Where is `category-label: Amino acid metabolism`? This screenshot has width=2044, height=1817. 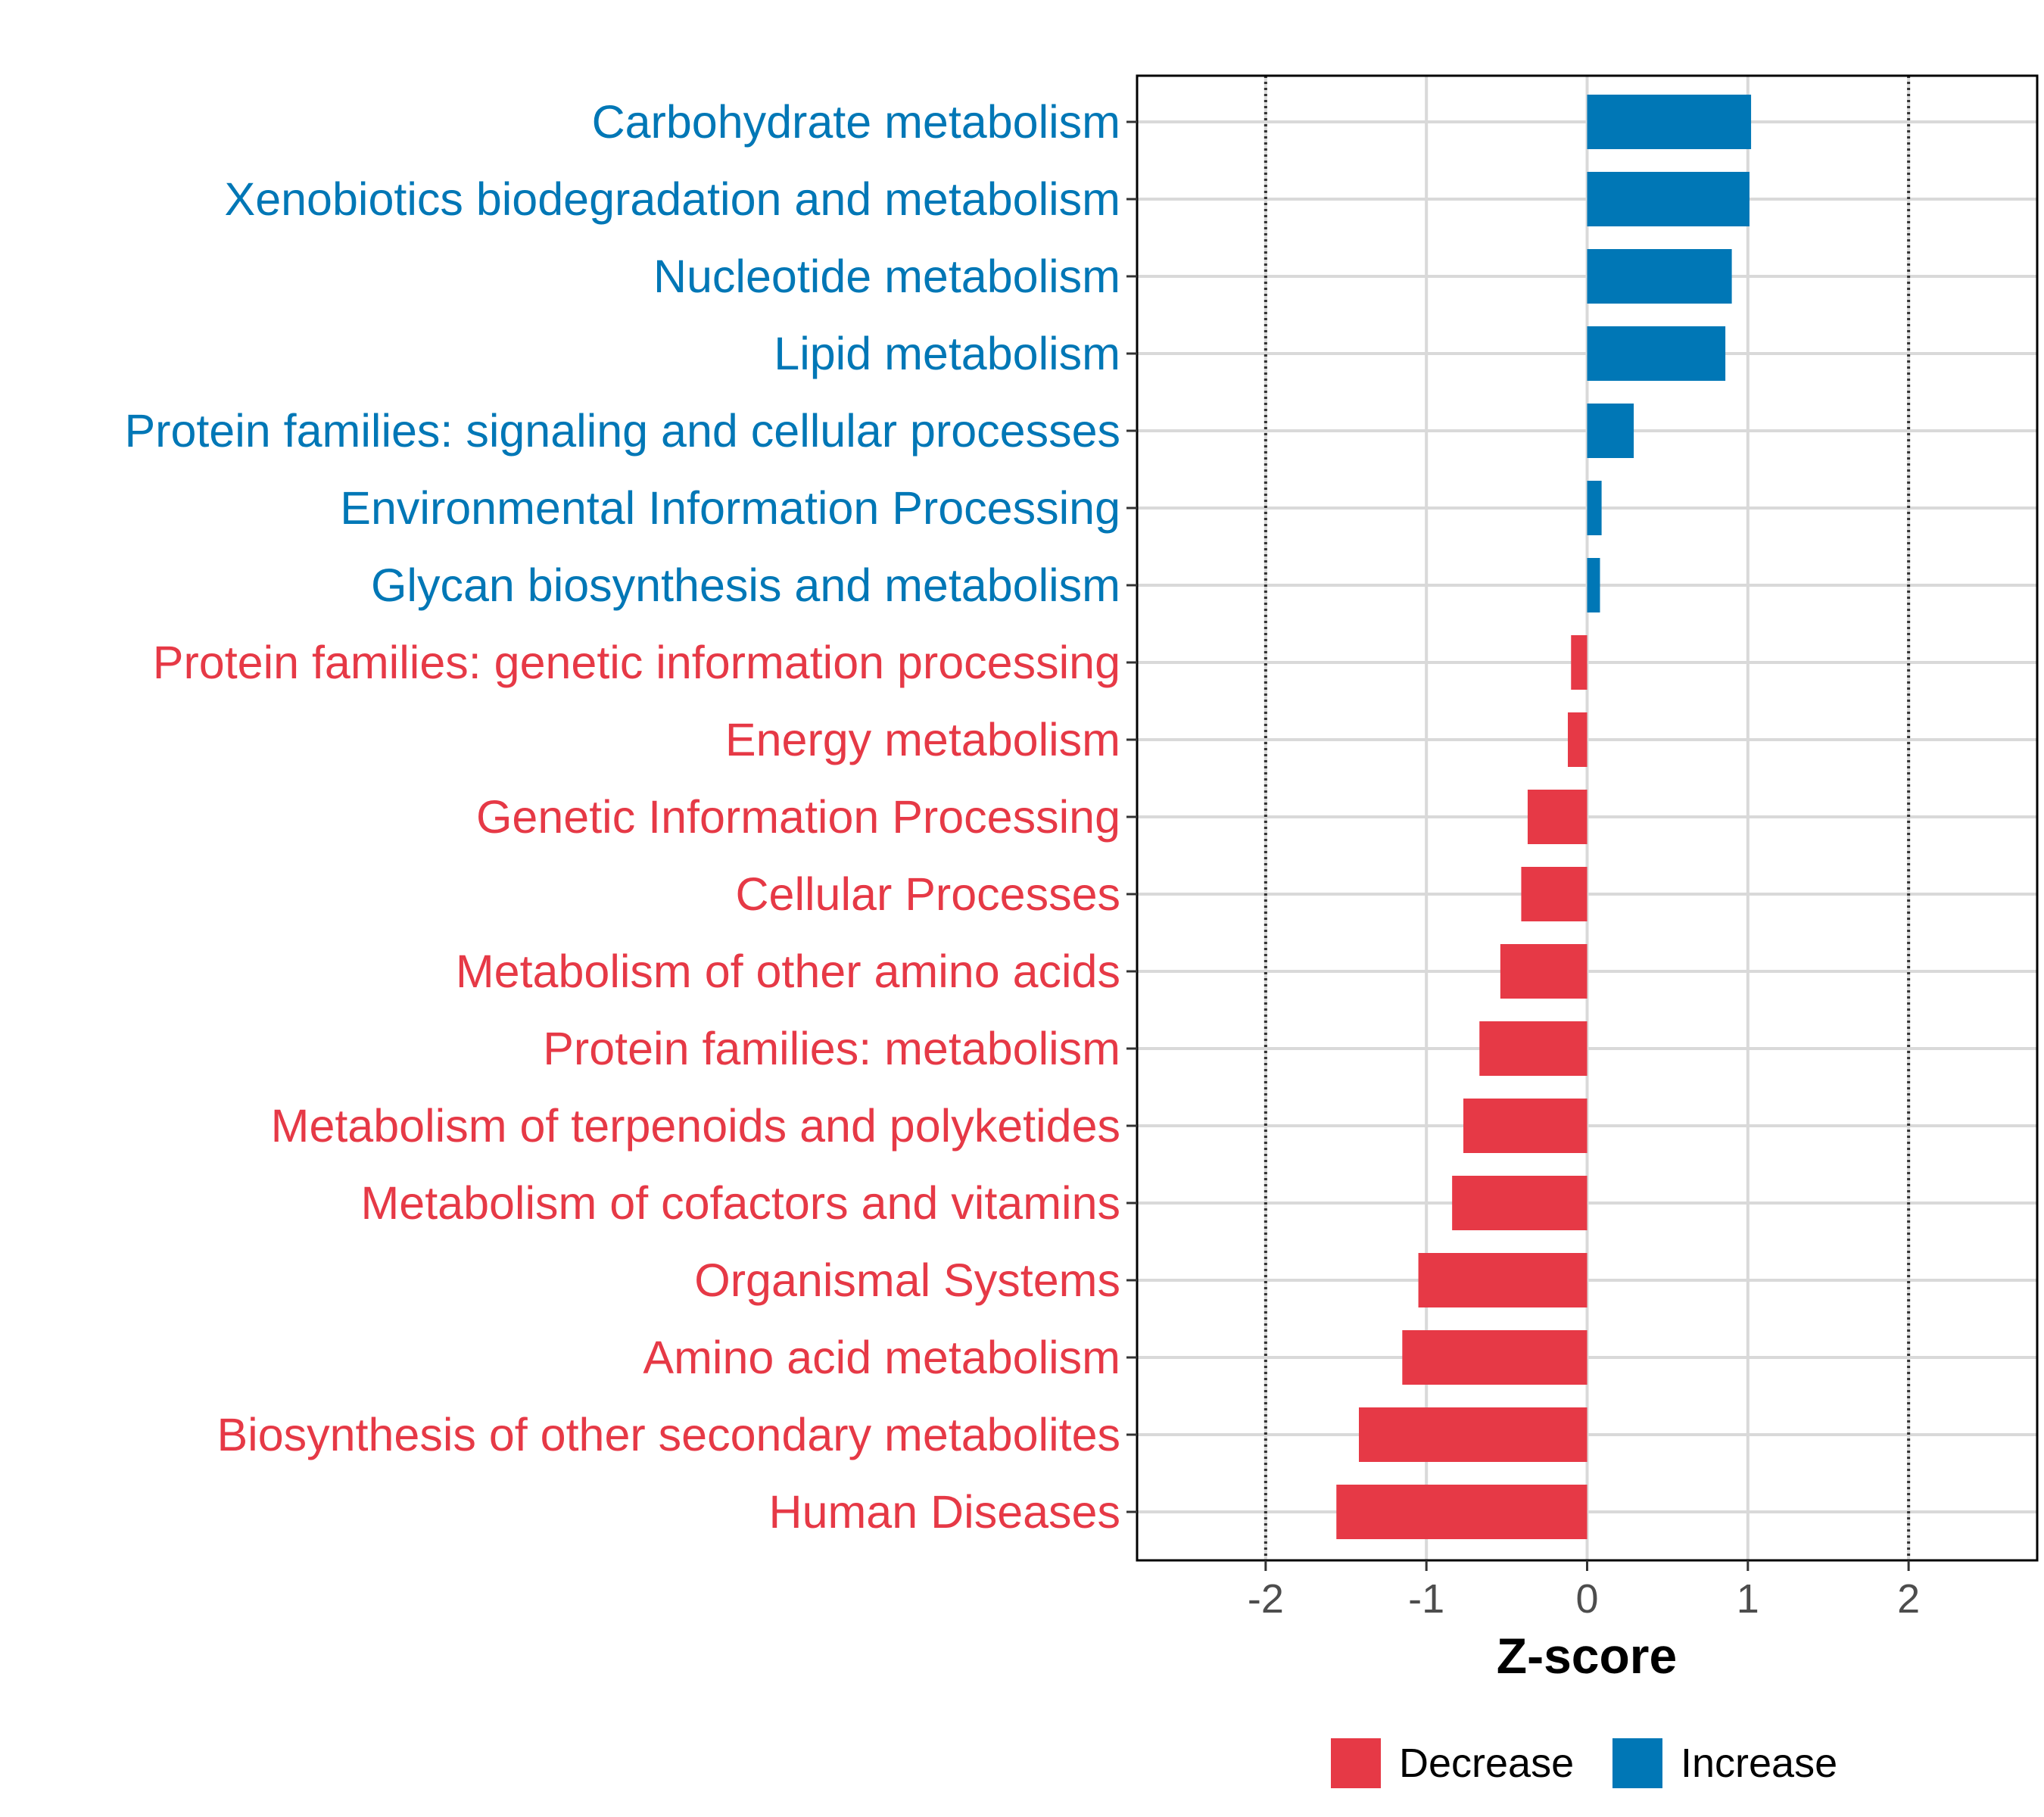
category-label: Amino acid metabolism is located at coordinates (881, 1357).